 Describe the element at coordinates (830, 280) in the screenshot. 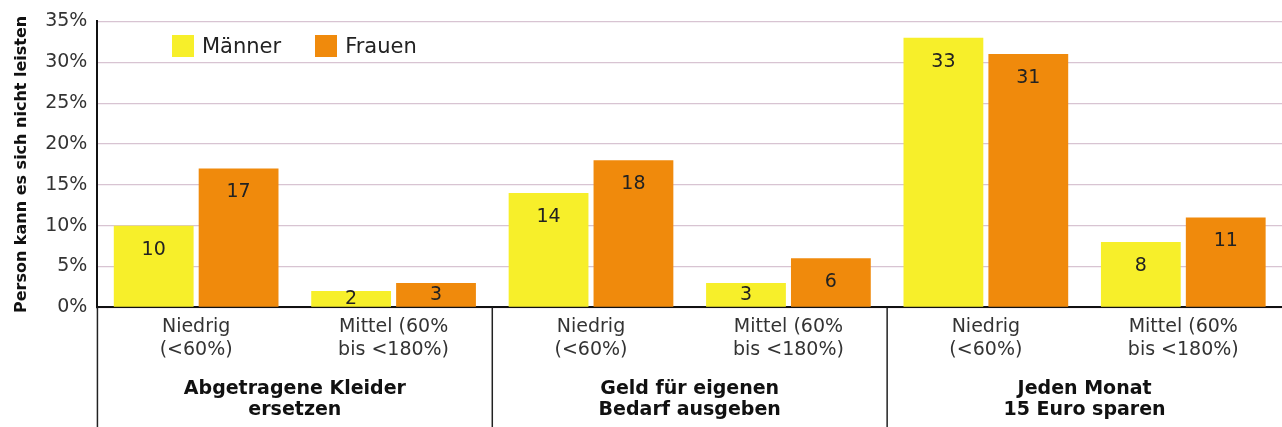

I see `data-label: 6` at that location.